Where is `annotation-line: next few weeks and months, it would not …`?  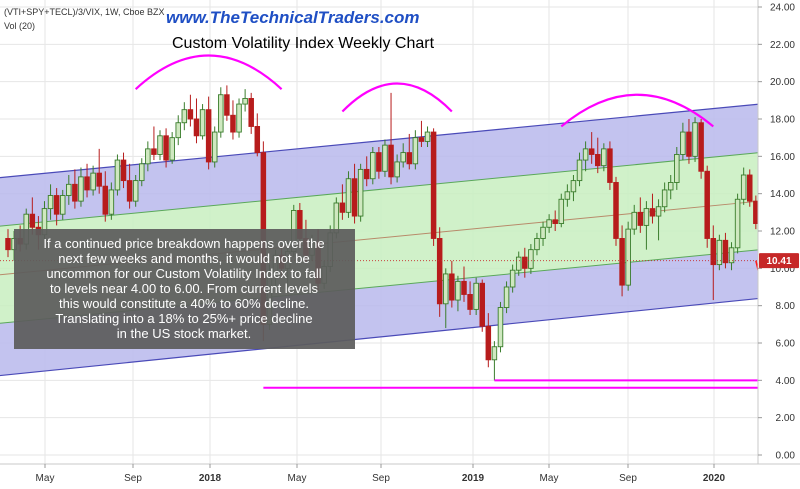 annotation-line: next few weeks and months, it would not … is located at coordinates (183, 258).